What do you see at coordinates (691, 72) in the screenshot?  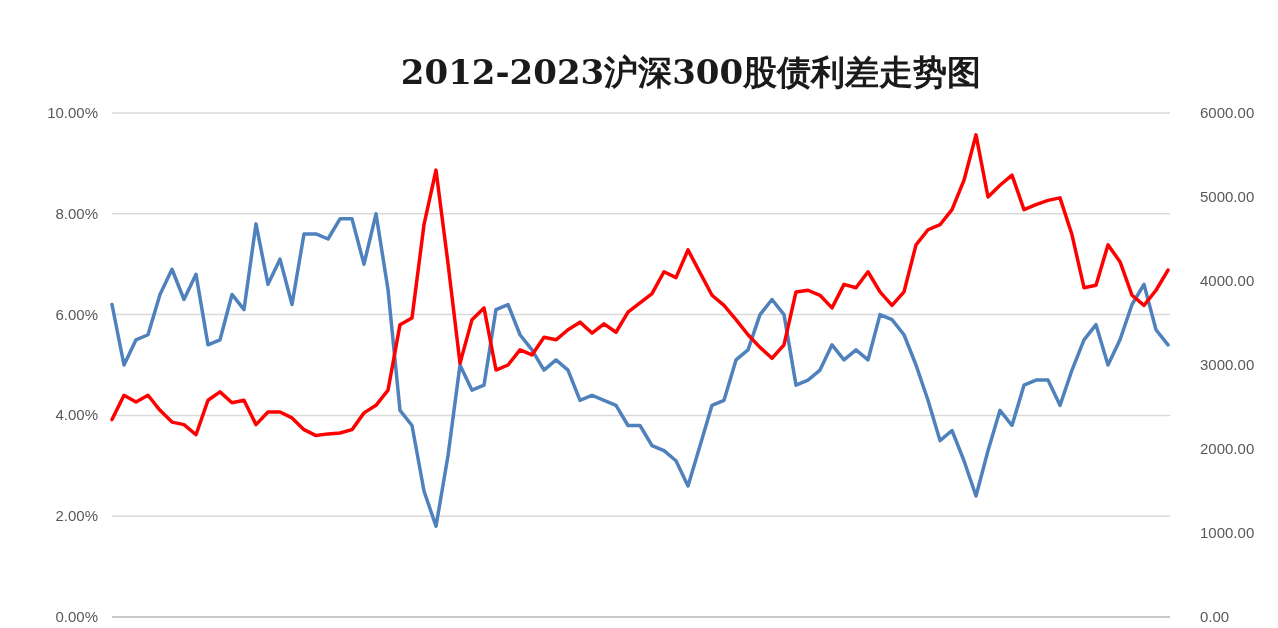 I see `chart-title: 2012-2023沪深300股债利差走势图` at bounding box center [691, 72].